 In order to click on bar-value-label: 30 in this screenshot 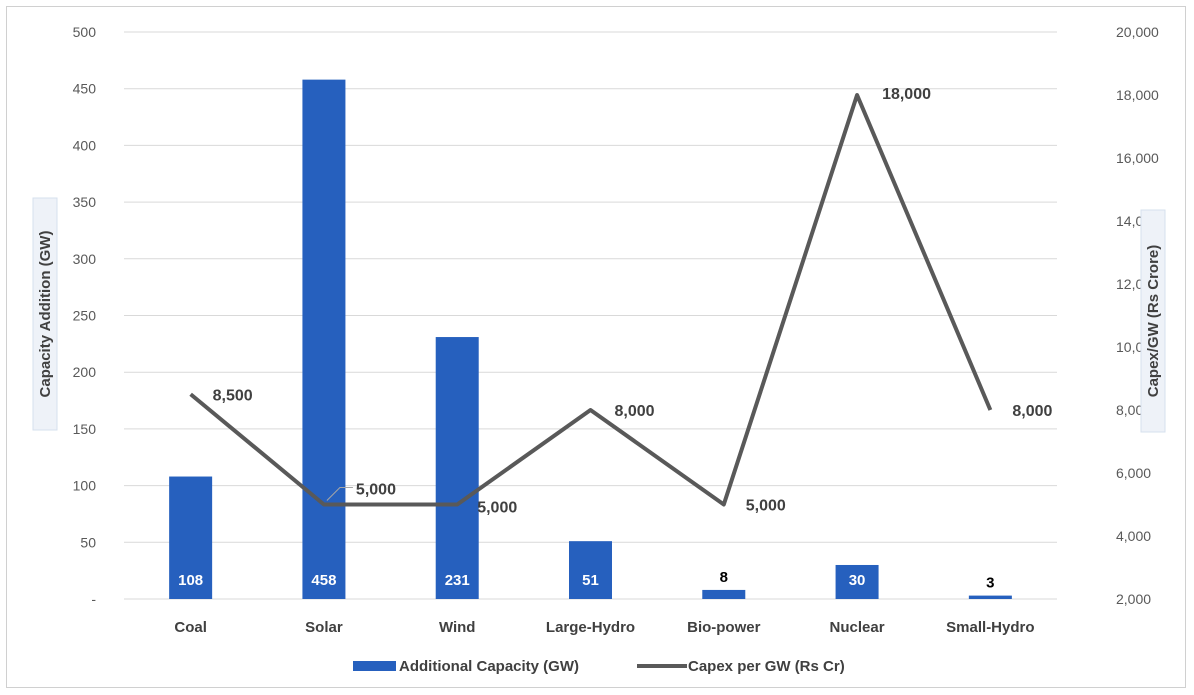, I will do `click(857, 580)`.